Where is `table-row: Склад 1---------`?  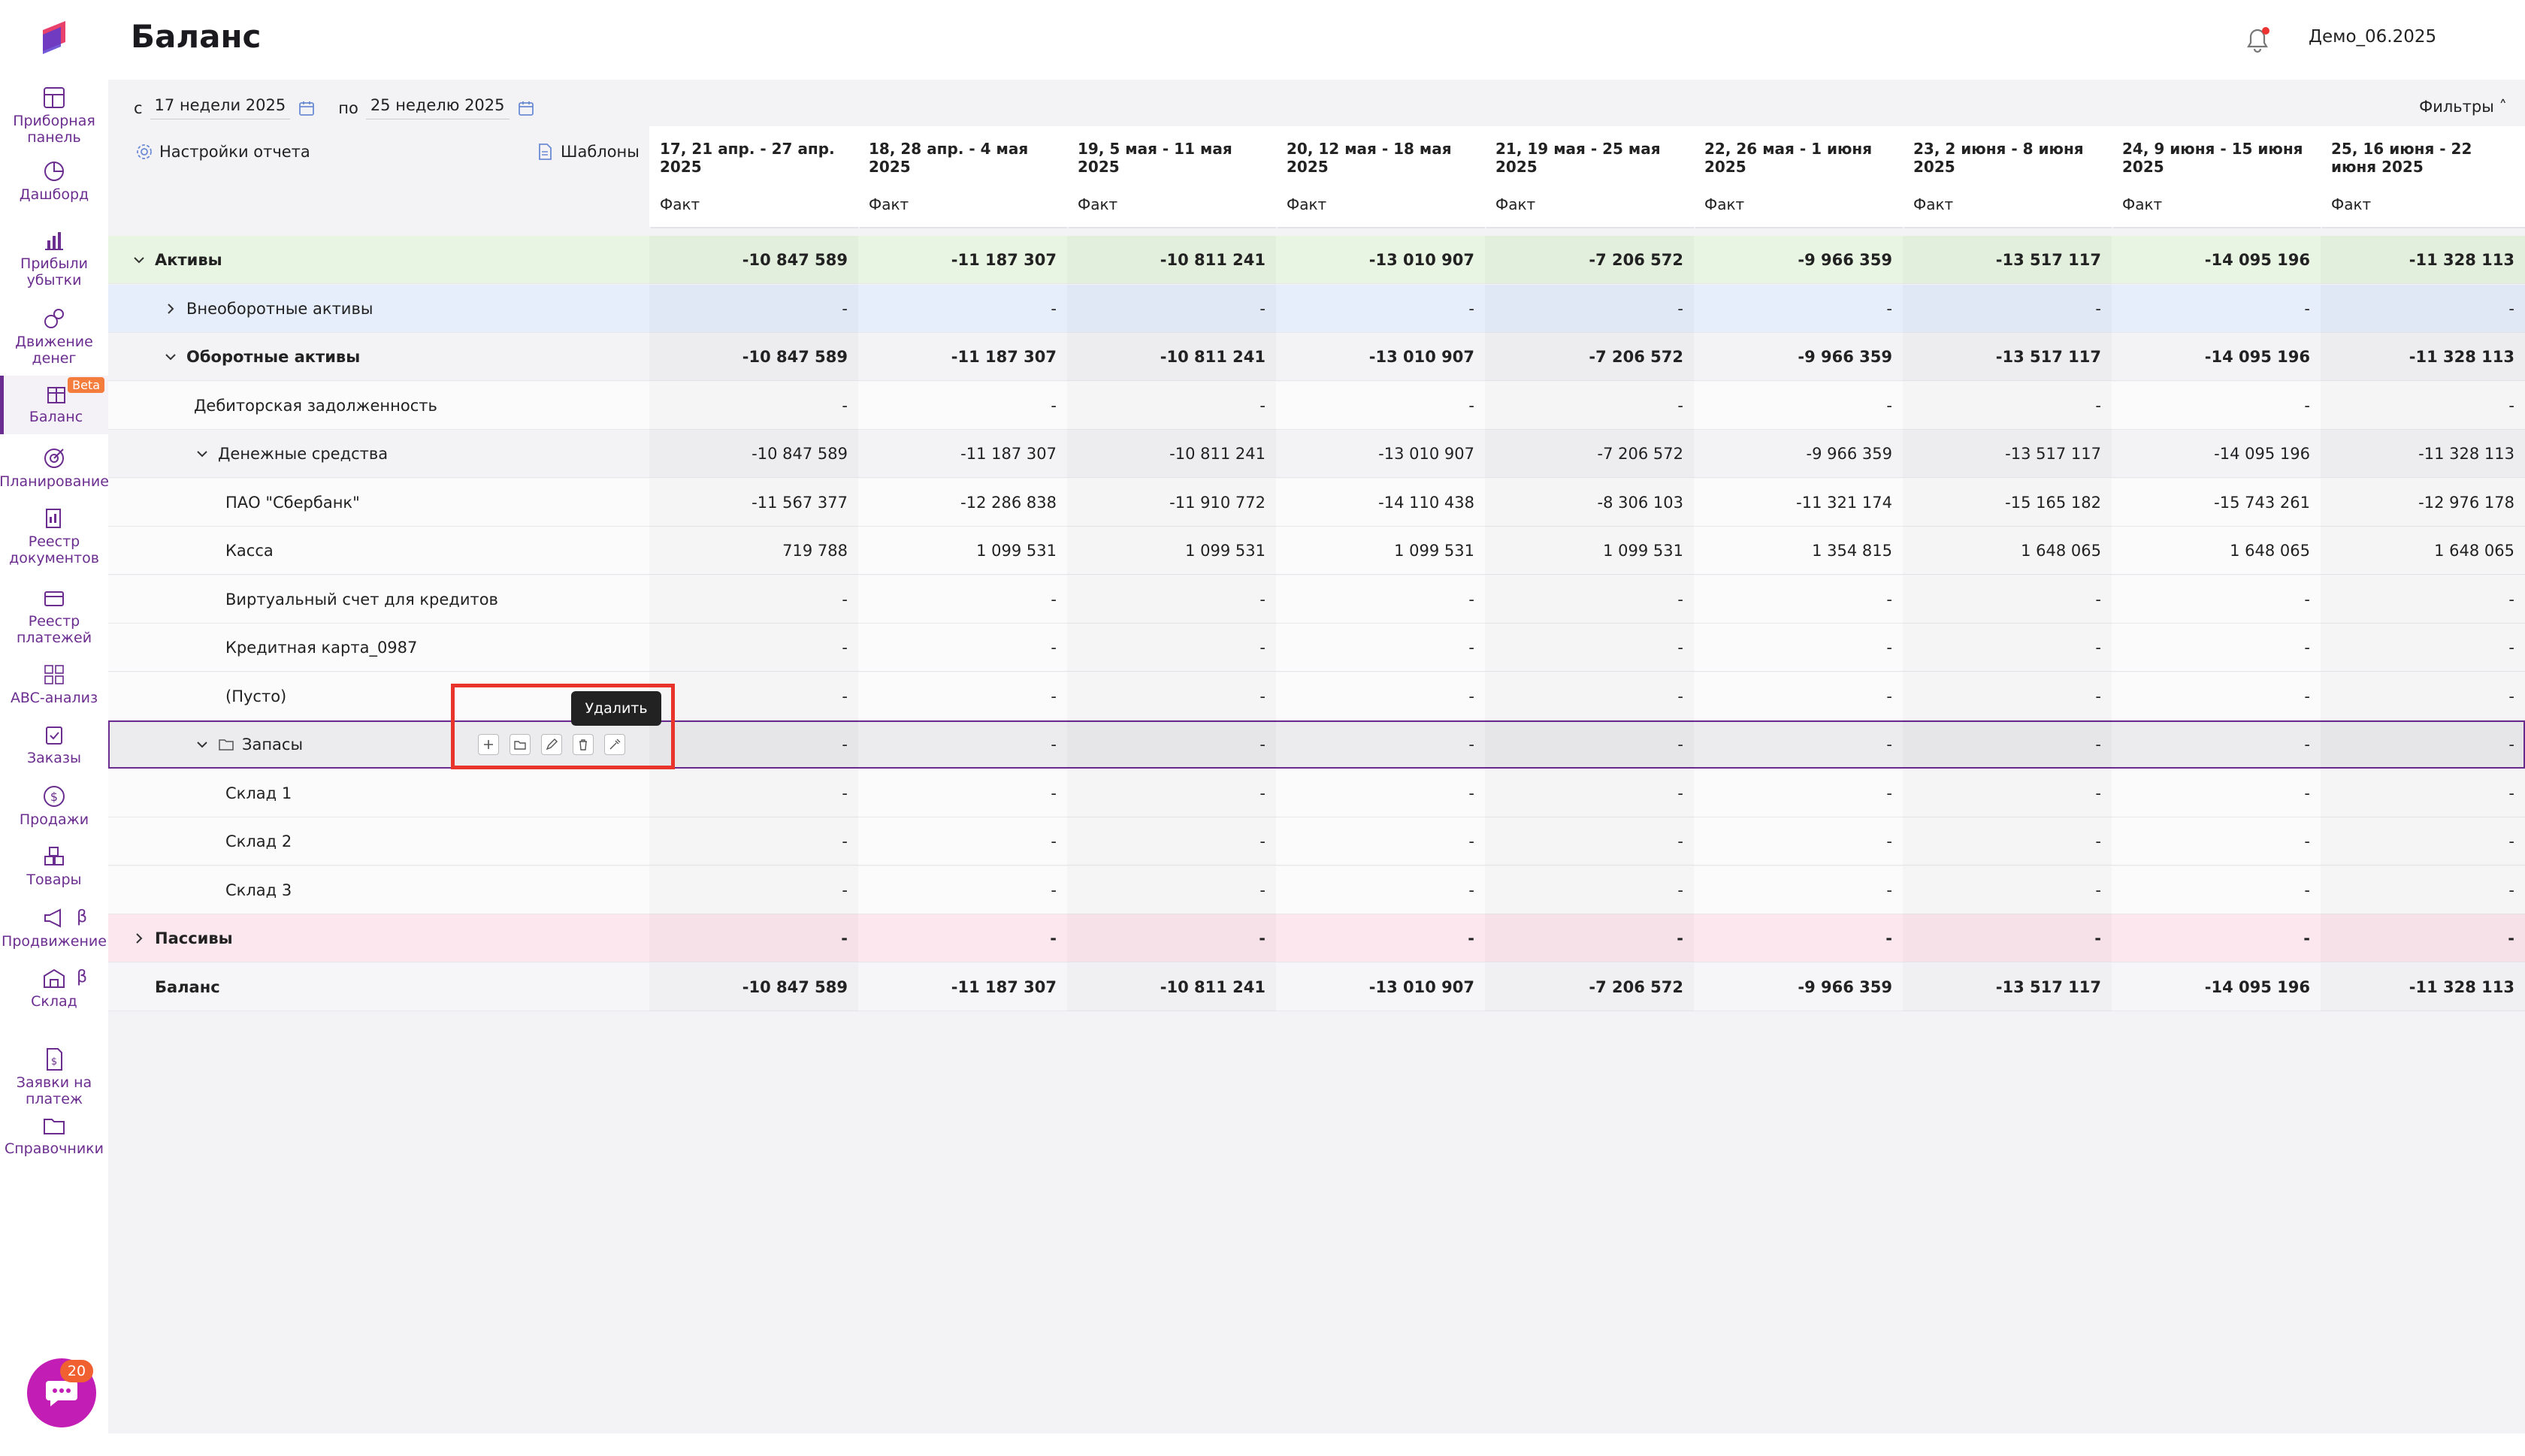
table-row: Склад 1--------- is located at coordinates (1316, 793).